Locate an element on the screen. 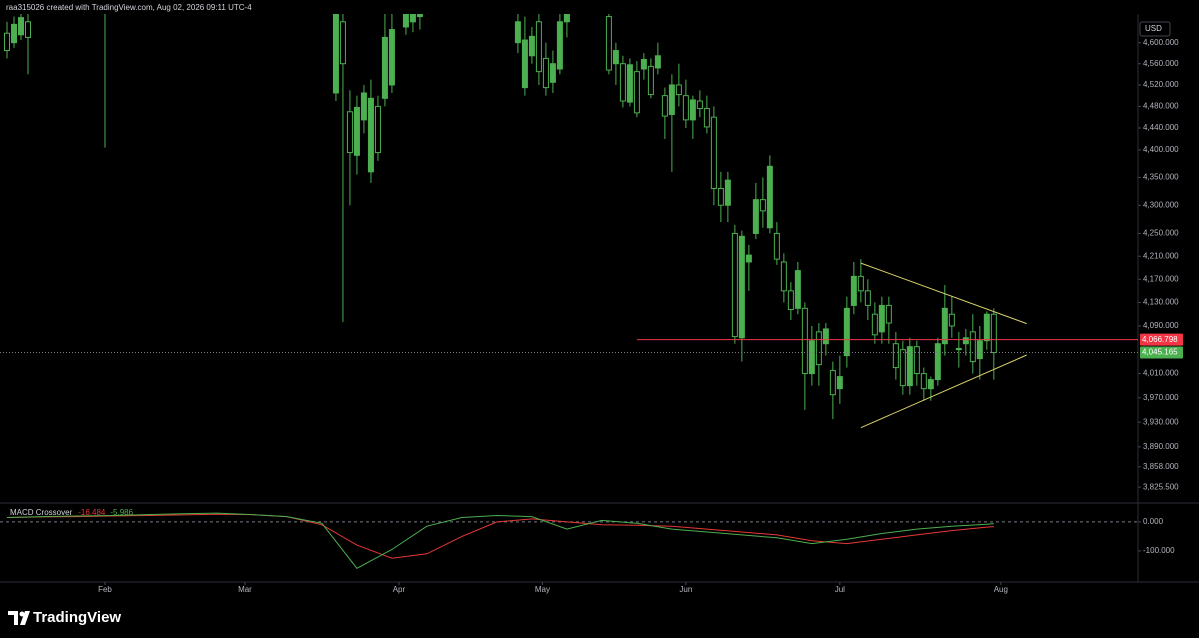 The height and width of the screenshot is (638, 1199). x-tick-label: Jul is located at coordinates (840, 589).